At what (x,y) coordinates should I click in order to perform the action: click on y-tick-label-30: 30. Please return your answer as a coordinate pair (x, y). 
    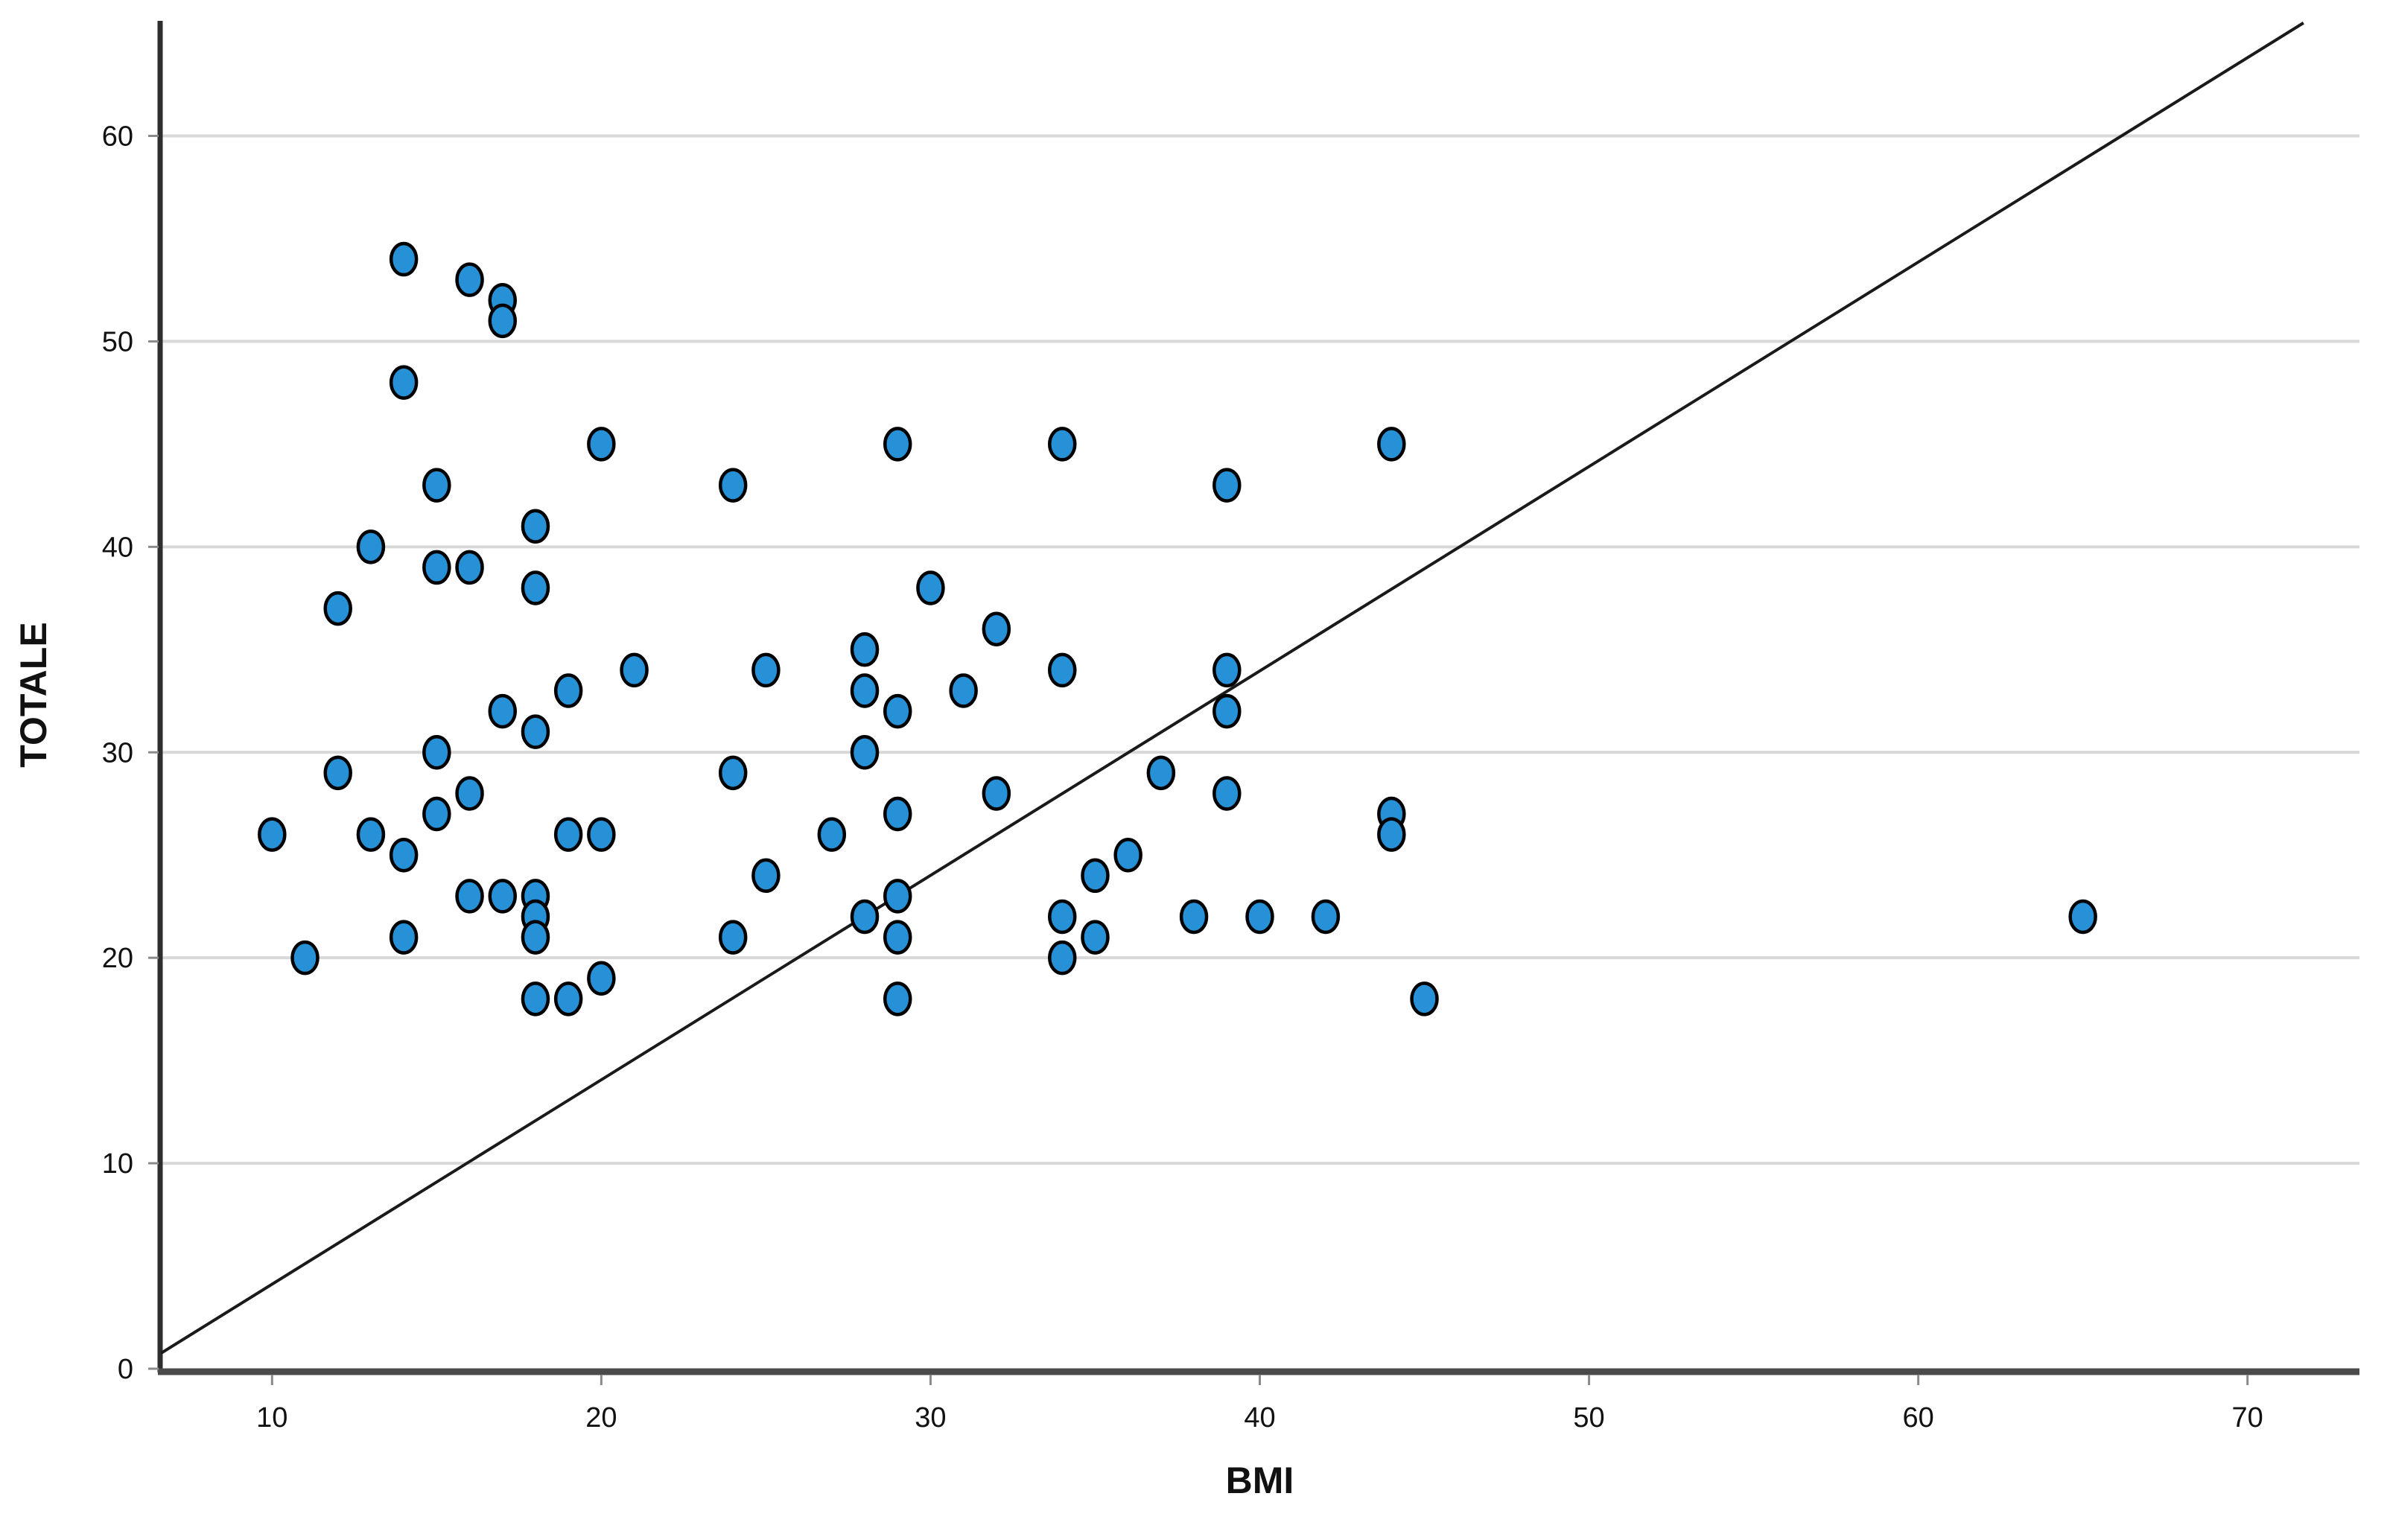
    Looking at the image, I should click on (117, 753).